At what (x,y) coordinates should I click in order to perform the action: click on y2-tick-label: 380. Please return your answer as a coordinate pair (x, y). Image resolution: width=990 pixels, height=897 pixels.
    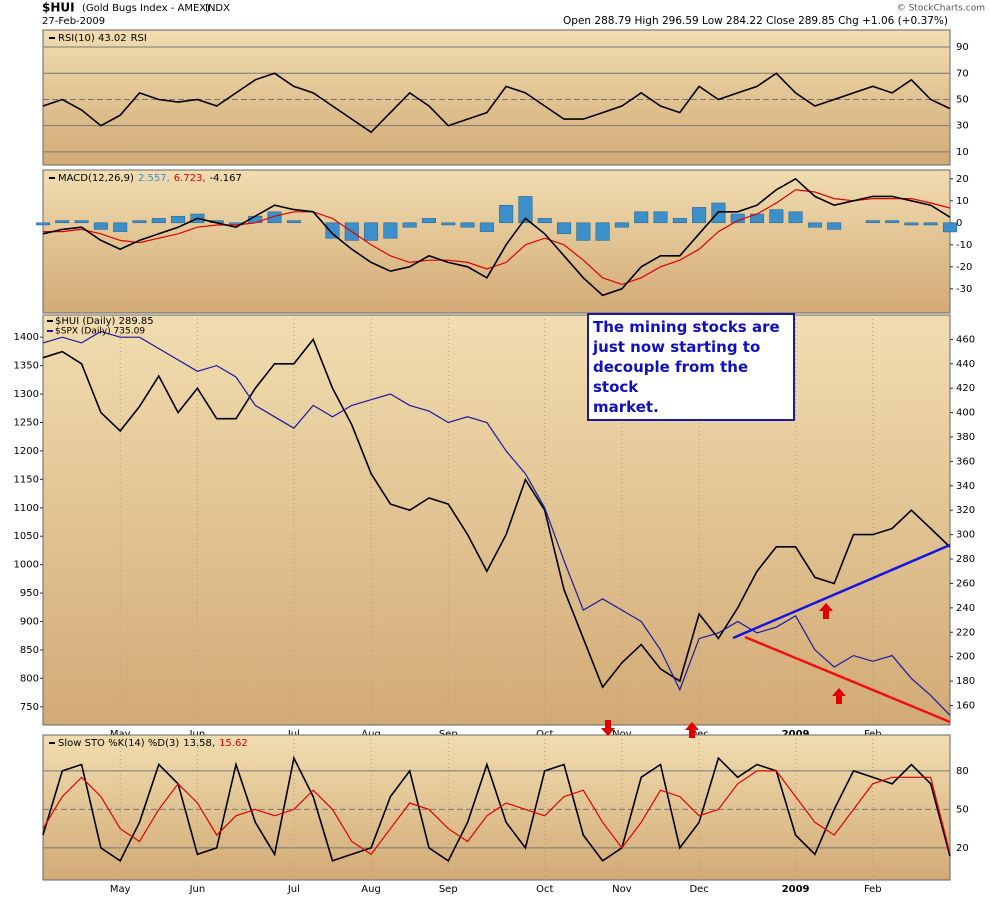
    Looking at the image, I should click on (965, 437).